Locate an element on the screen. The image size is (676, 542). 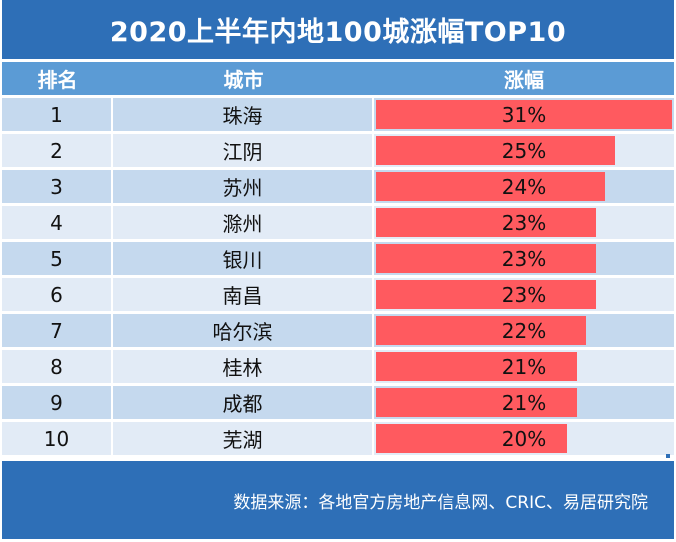
growth-cell: 31% is located at coordinates (524, 114).